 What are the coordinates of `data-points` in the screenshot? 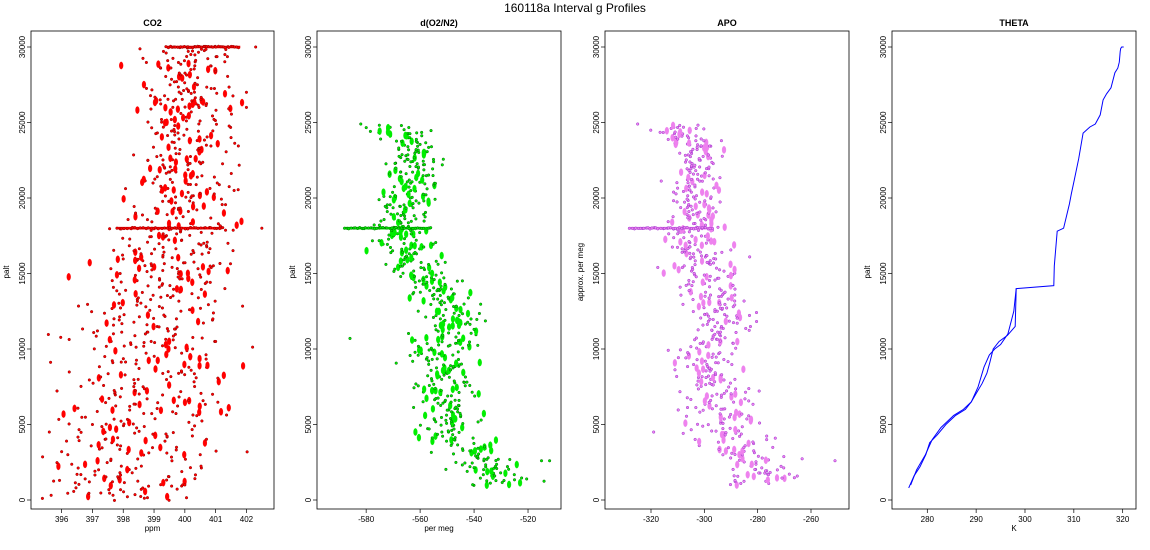 It's located at (447, 305).